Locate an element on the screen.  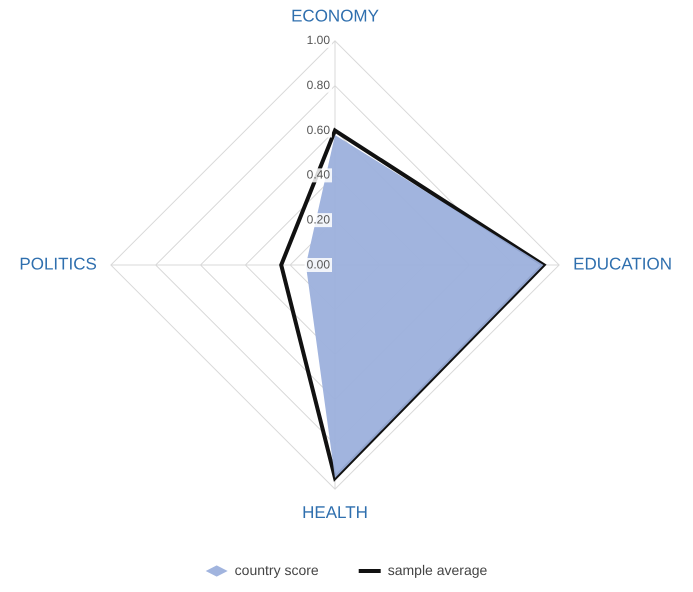
spoke-label: EDUCATION is located at coordinates (622, 264).